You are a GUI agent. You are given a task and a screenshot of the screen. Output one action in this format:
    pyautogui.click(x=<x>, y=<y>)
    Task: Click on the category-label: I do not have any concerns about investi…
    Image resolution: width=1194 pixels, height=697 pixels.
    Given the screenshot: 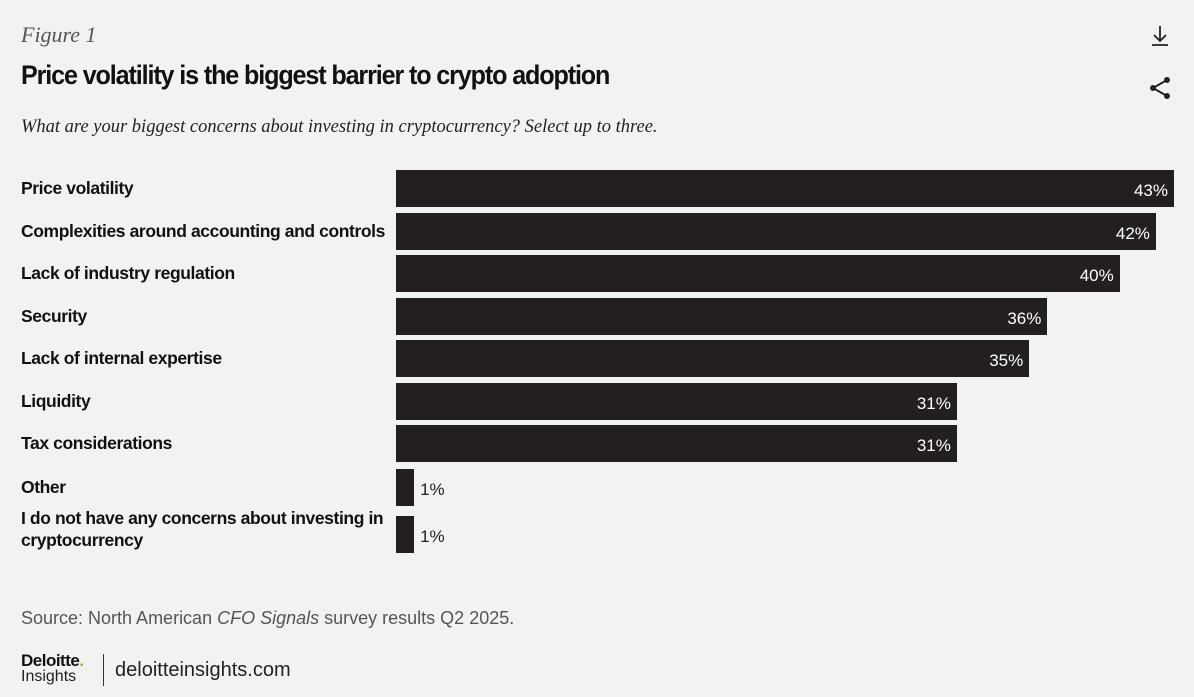 What is the action you would take?
    pyautogui.click(x=202, y=529)
    